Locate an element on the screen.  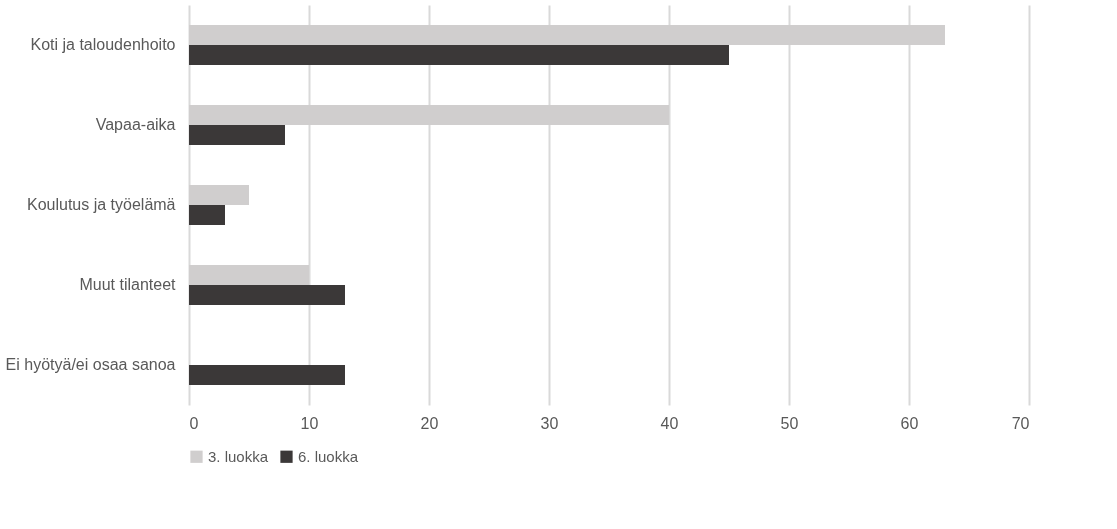
legend-label: 6. luokka is located at coordinates (328, 456).